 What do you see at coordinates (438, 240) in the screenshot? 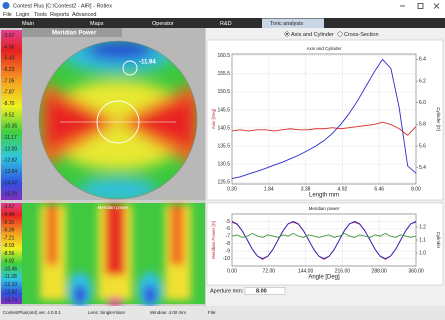
I see `y2-axis-label: Cylinder` at bounding box center [438, 240].